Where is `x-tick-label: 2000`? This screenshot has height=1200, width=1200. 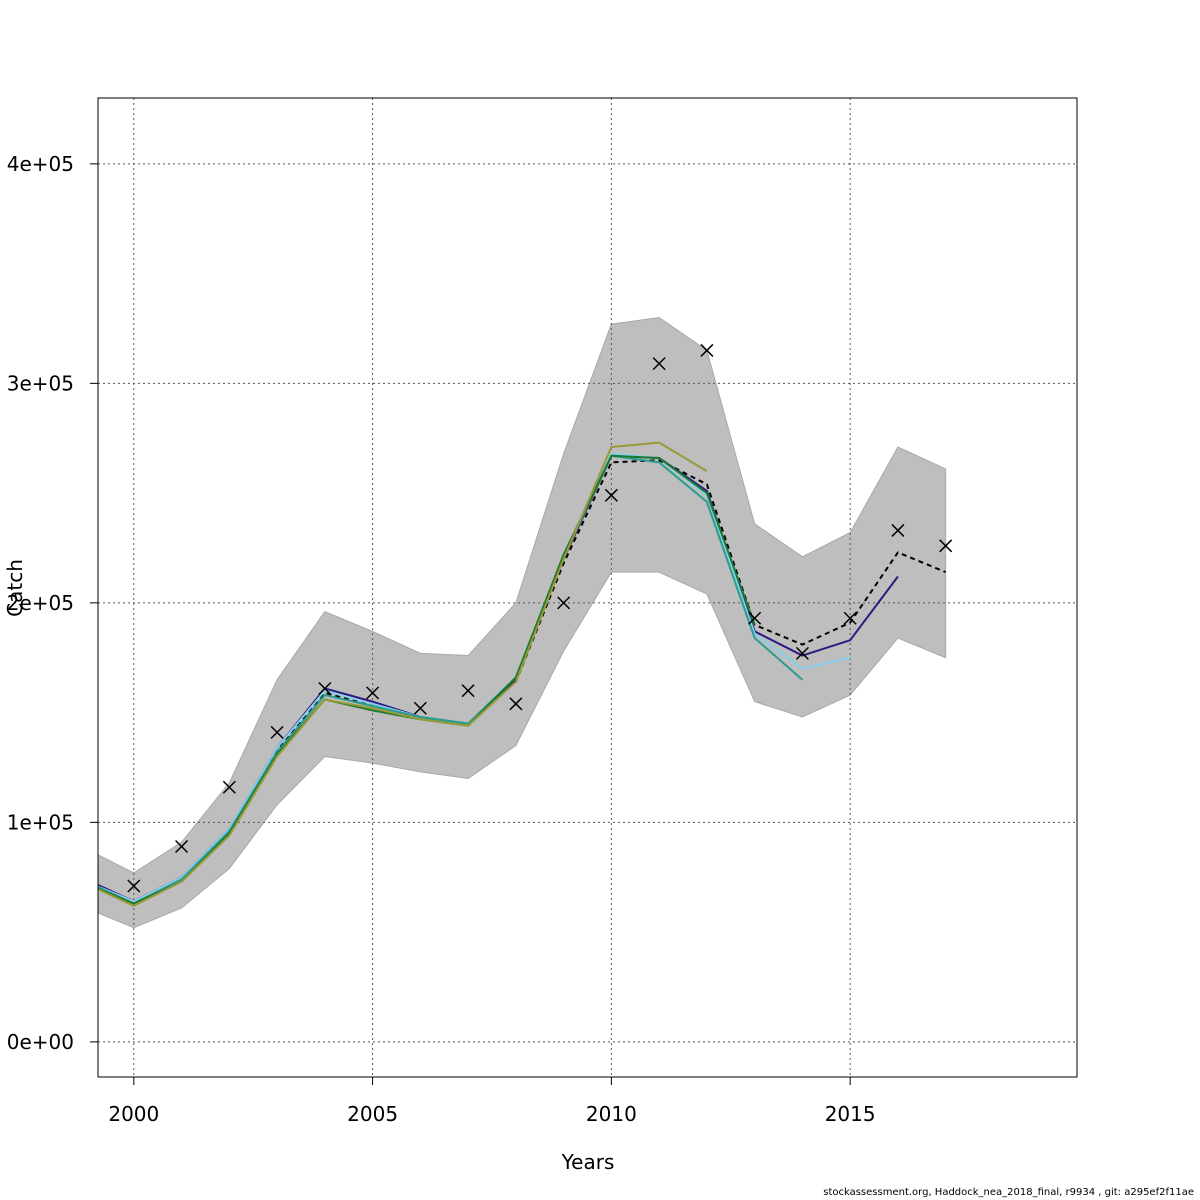
x-tick-label: 2000 is located at coordinates (133, 1114).